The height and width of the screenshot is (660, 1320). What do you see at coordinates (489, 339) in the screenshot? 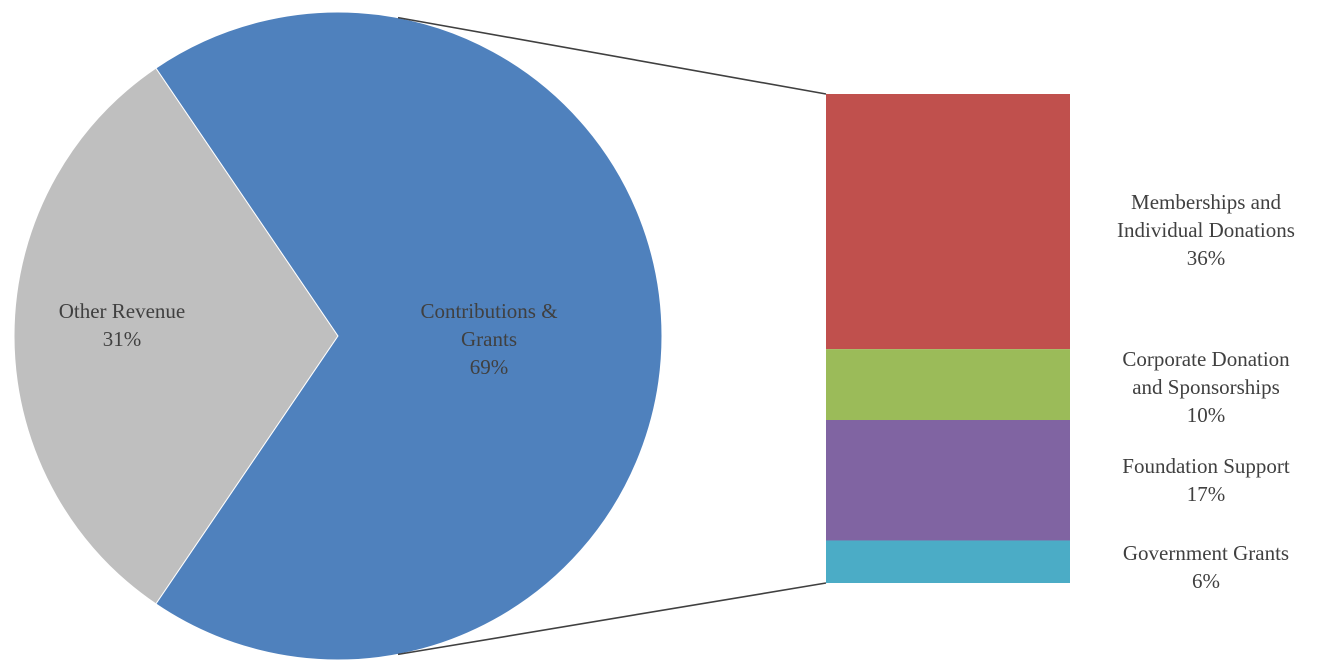
I see `pie-label-contributions-name-2: Grants` at bounding box center [489, 339].